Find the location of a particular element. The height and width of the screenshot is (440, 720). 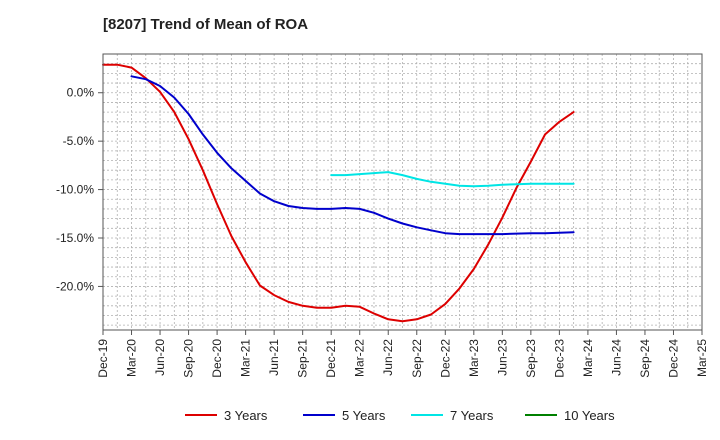

y-axis-ticks: 0.0% -5.0% -10.0% -15.0% -20.0% is located at coordinates (79, 189).